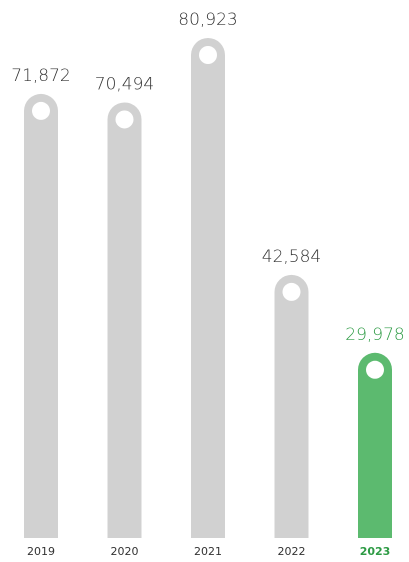 The height and width of the screenshot is (562, 409). I want to click on x-tick-label: 2023, so click(375, 551).